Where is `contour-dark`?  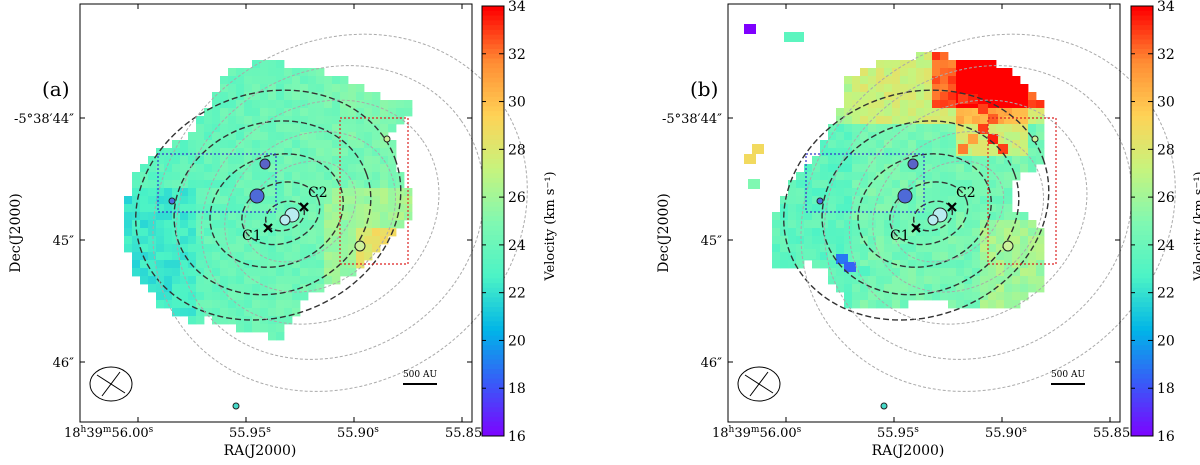
contour-dark is located at coordinates (285, 216).